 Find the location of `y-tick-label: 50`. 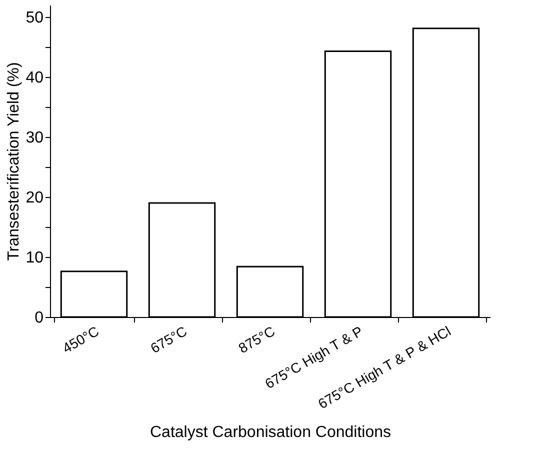

y-tick-label: 50 is located at coordinates (35, 18).